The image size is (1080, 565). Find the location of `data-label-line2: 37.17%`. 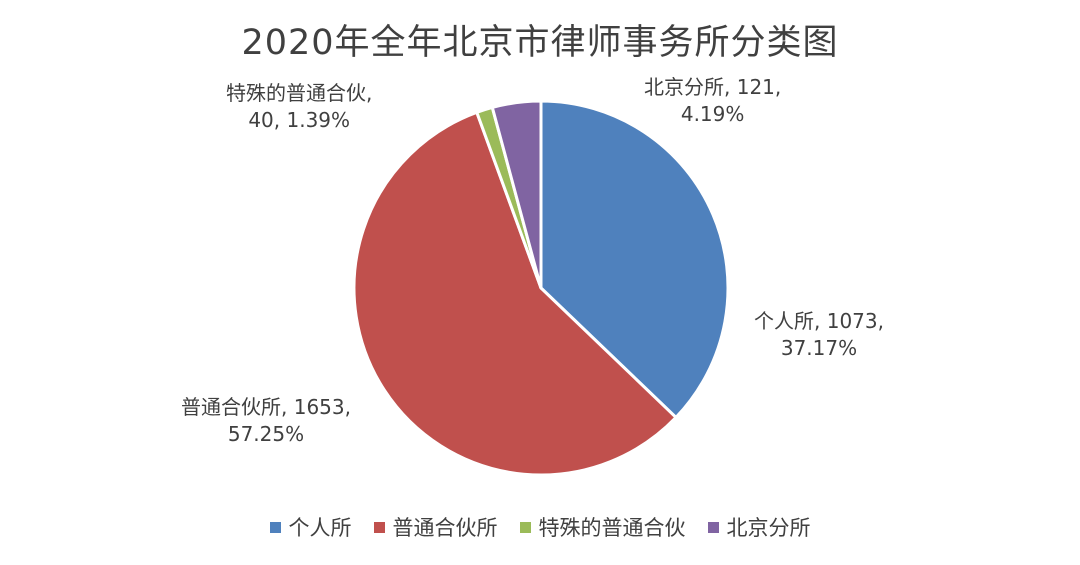

data-label-line2: 37.17% is located at coordinates (819, 348).